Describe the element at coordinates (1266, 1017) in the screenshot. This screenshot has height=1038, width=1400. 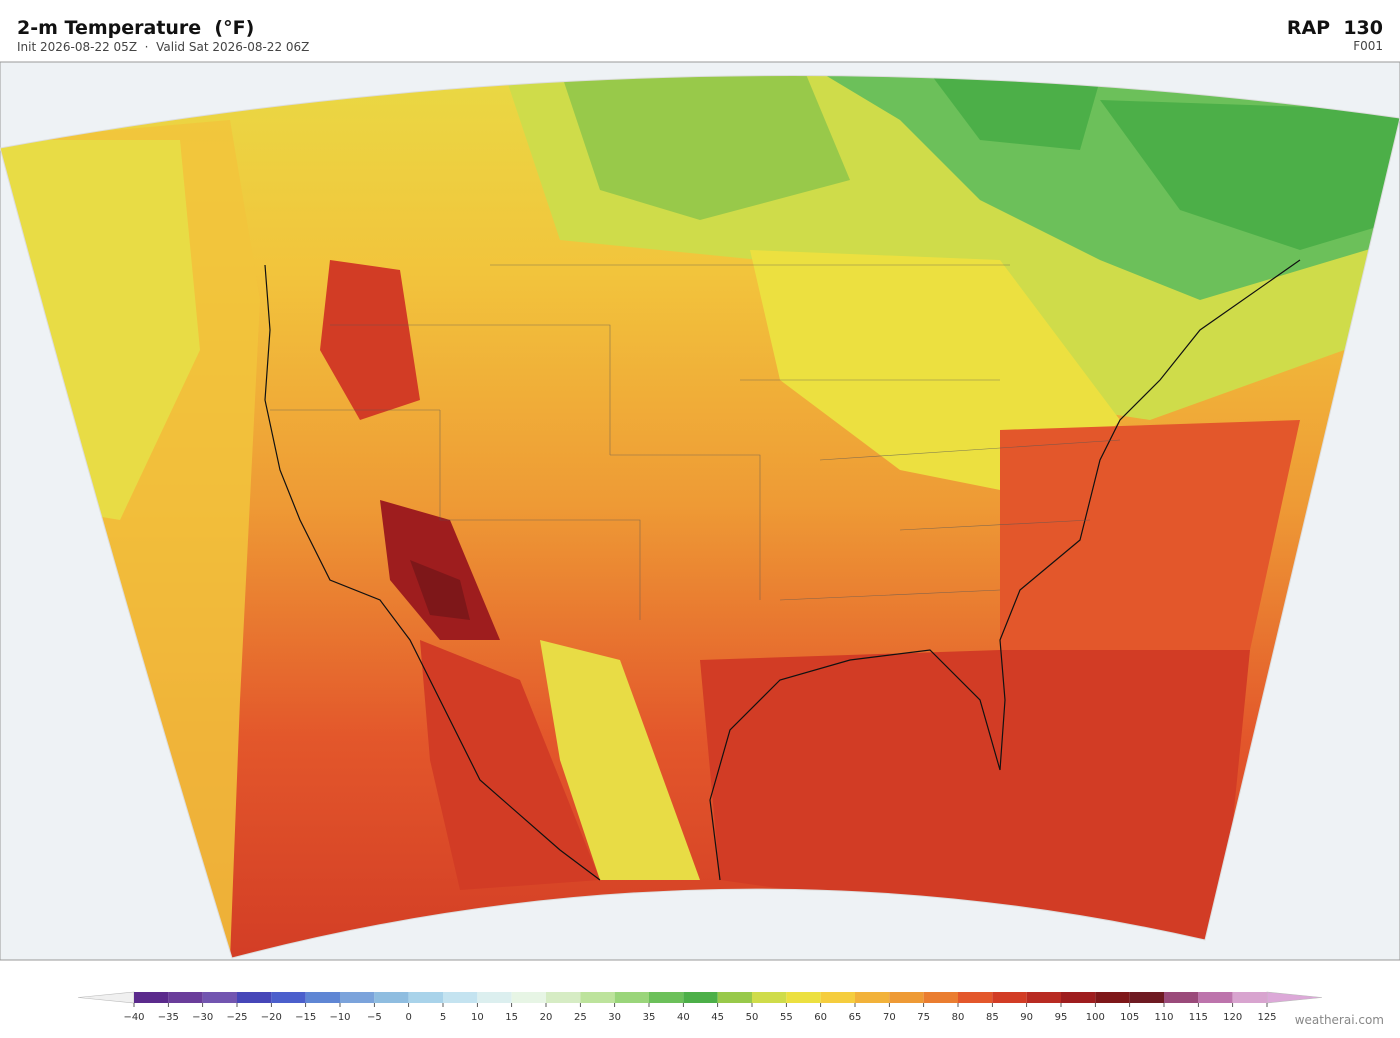
I see `colorbar-tick-label: 125` at that location.